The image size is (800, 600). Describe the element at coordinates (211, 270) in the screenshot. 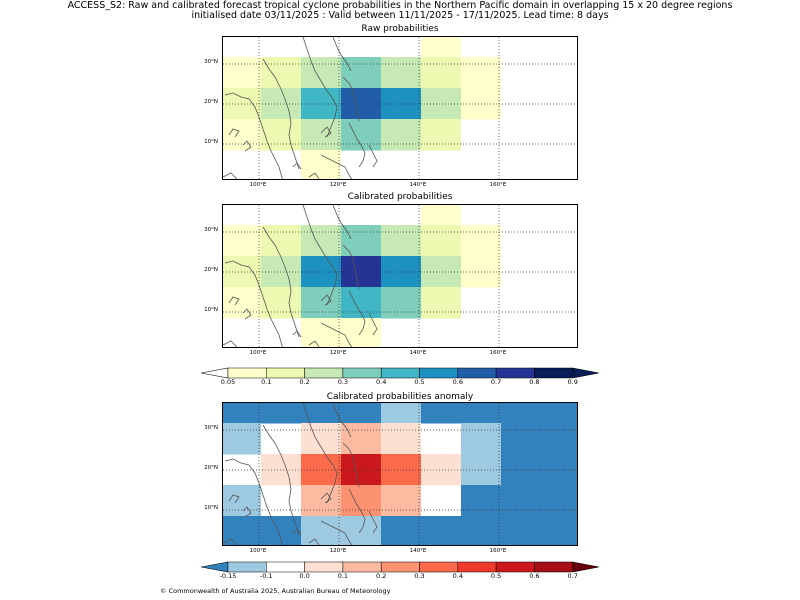

I see `lat-label-20n: 20°N` at that location.